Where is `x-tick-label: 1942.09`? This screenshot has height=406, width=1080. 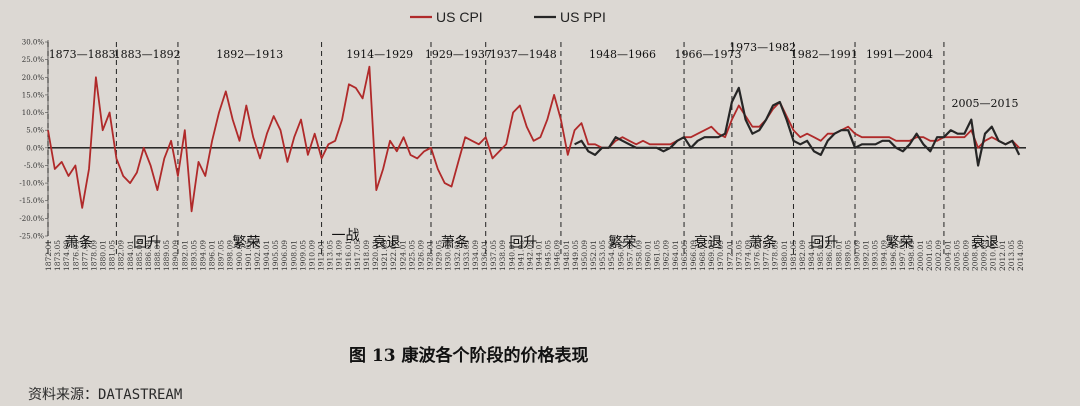
x-tick-label: 1942.09 is located at coordinates (529, 255).